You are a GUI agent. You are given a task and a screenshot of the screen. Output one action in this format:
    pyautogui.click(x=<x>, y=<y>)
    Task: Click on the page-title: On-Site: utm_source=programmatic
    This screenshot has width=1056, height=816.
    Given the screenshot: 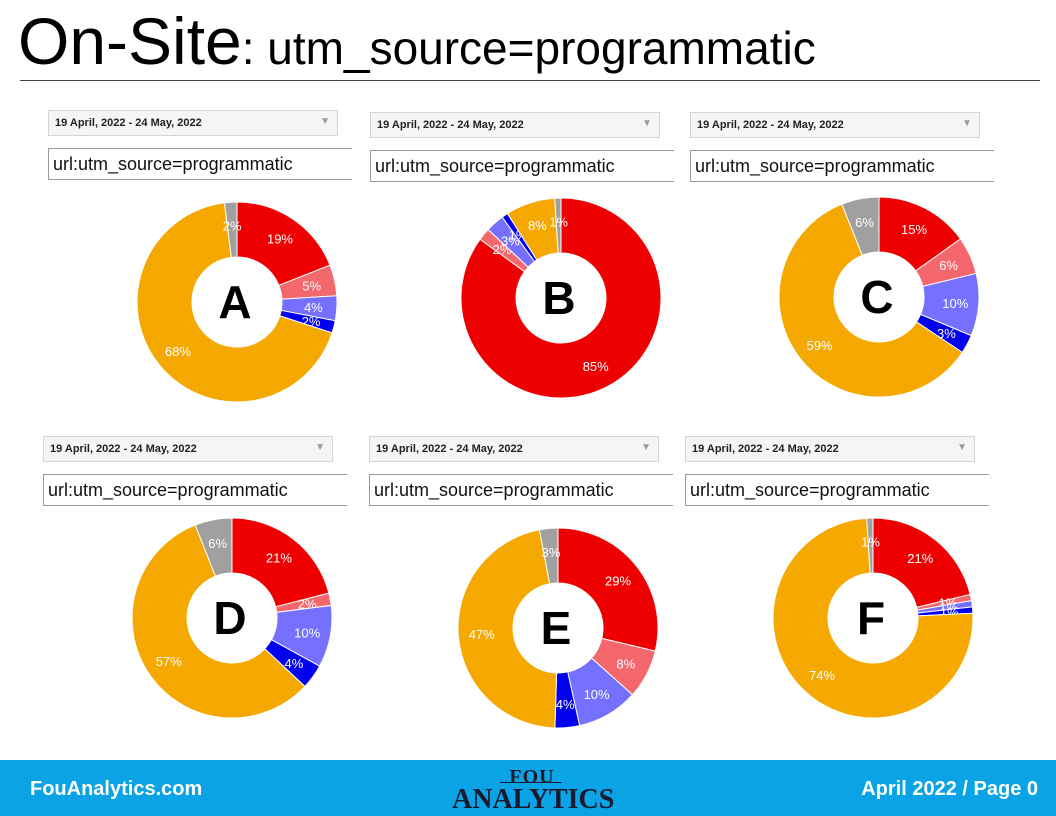 What is the action you would take?
    pyautogui.click(x=417, y=41)
    